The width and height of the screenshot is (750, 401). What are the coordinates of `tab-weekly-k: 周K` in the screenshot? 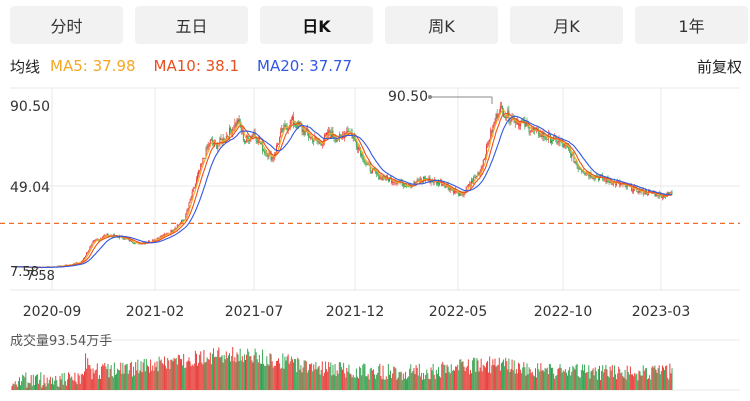 It's located at (441, 25).